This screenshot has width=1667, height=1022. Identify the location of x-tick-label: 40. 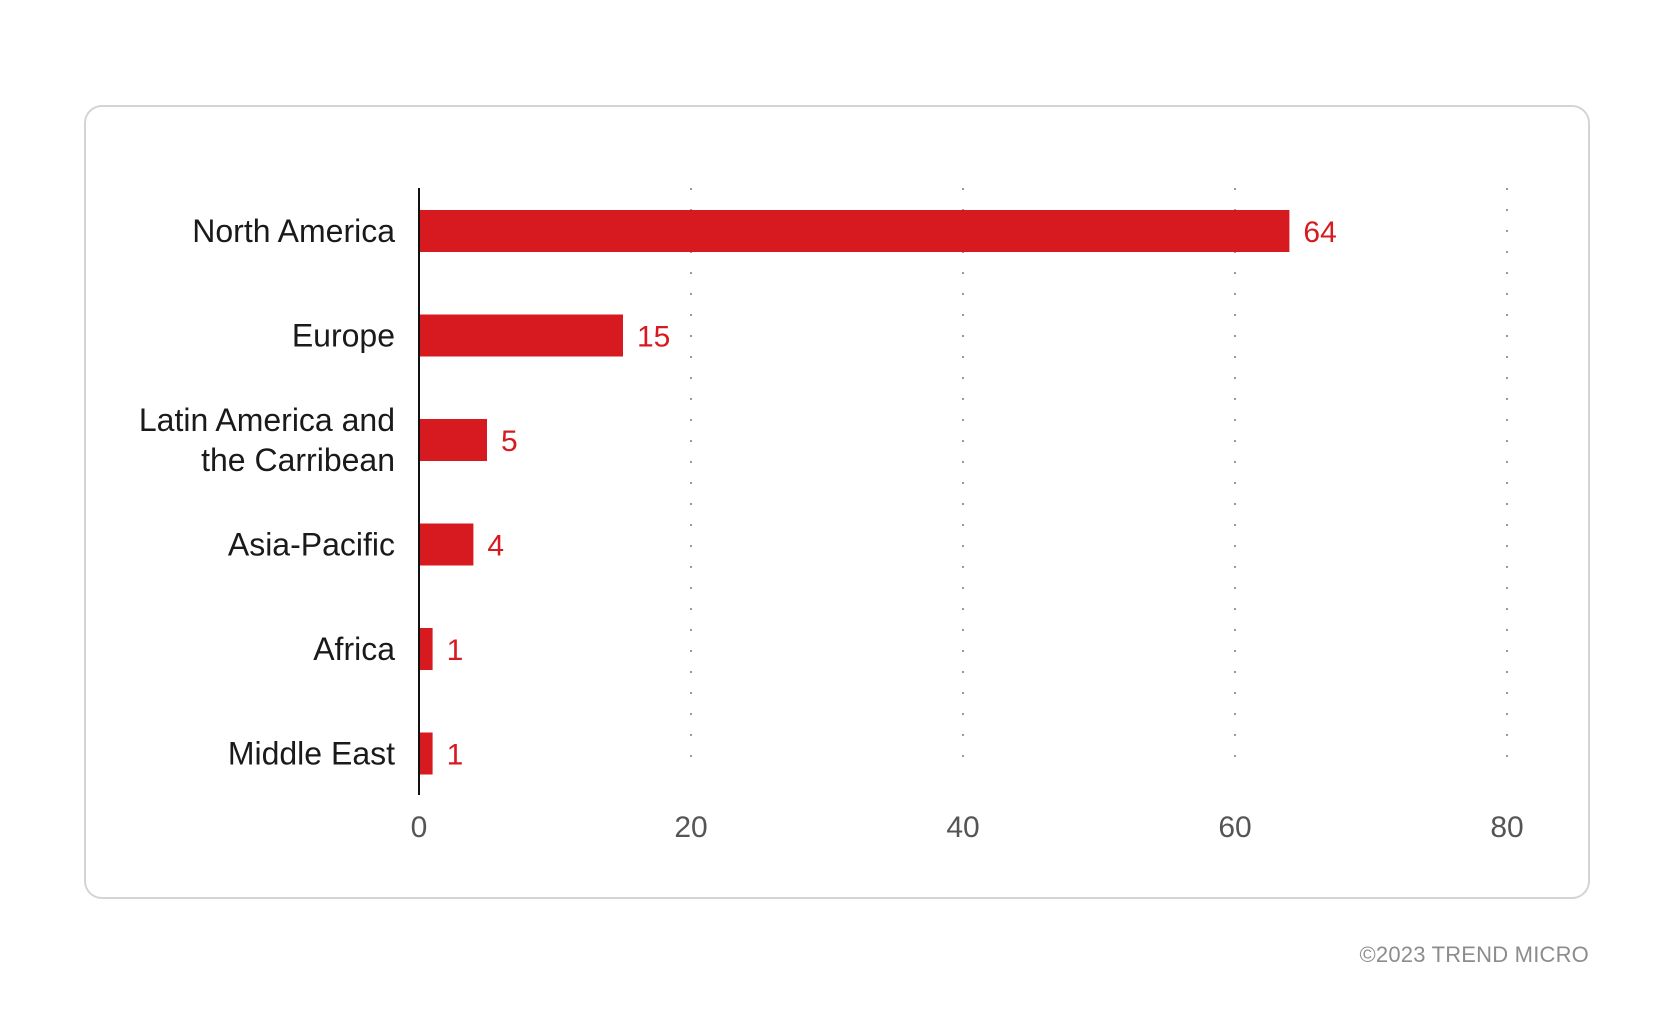
(962, 827).